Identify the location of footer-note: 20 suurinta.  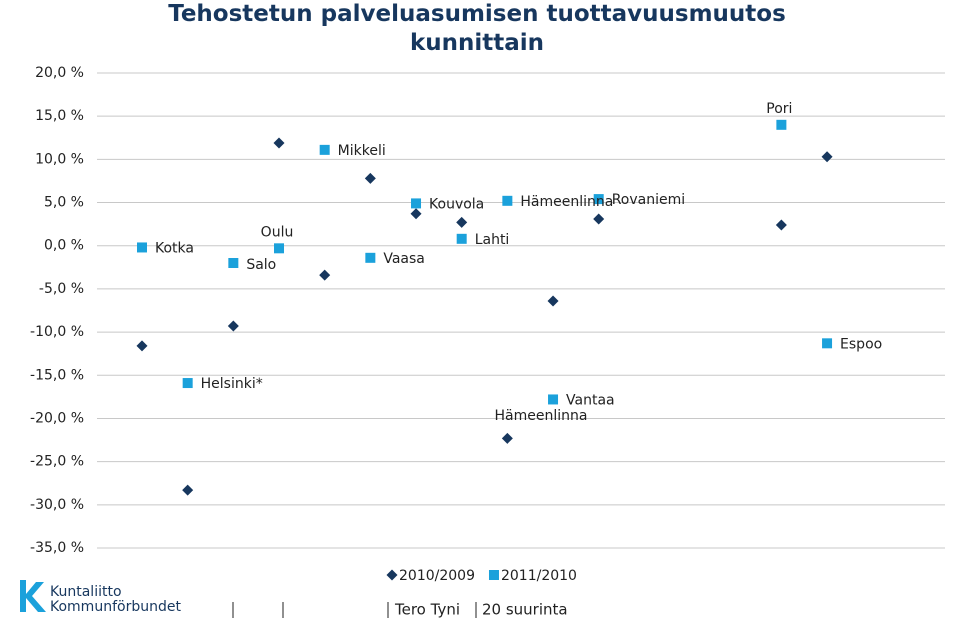
(525, 610).